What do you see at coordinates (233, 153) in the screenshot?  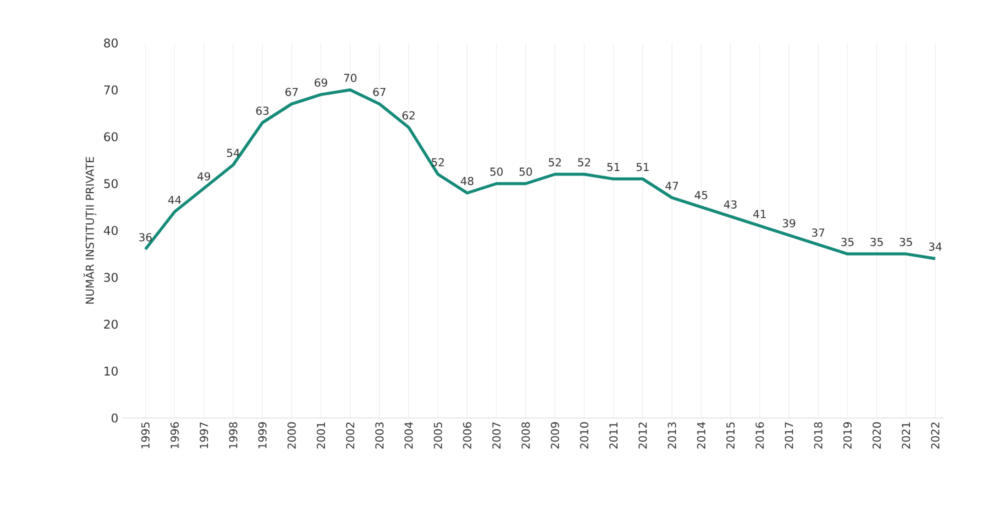 I see `data-label: 54` at bounding box center [233, 153].